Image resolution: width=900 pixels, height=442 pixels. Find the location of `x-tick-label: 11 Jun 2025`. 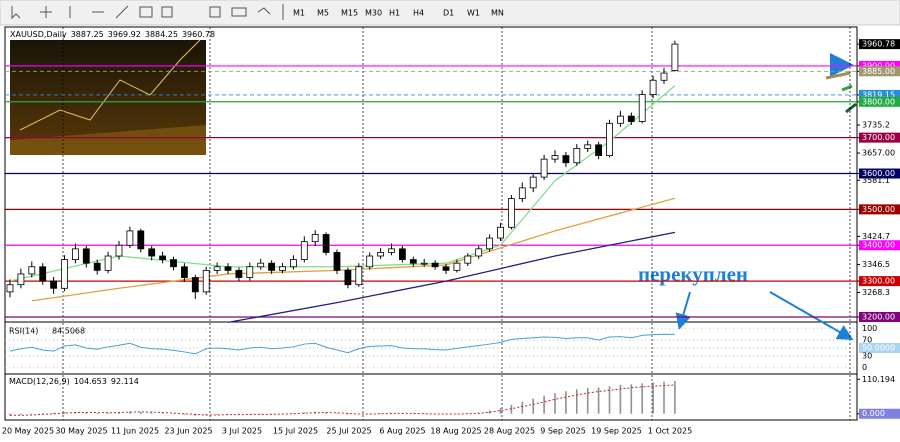

x-tick-label: 11 Jun 2025 is located at coordinates (135, 431).